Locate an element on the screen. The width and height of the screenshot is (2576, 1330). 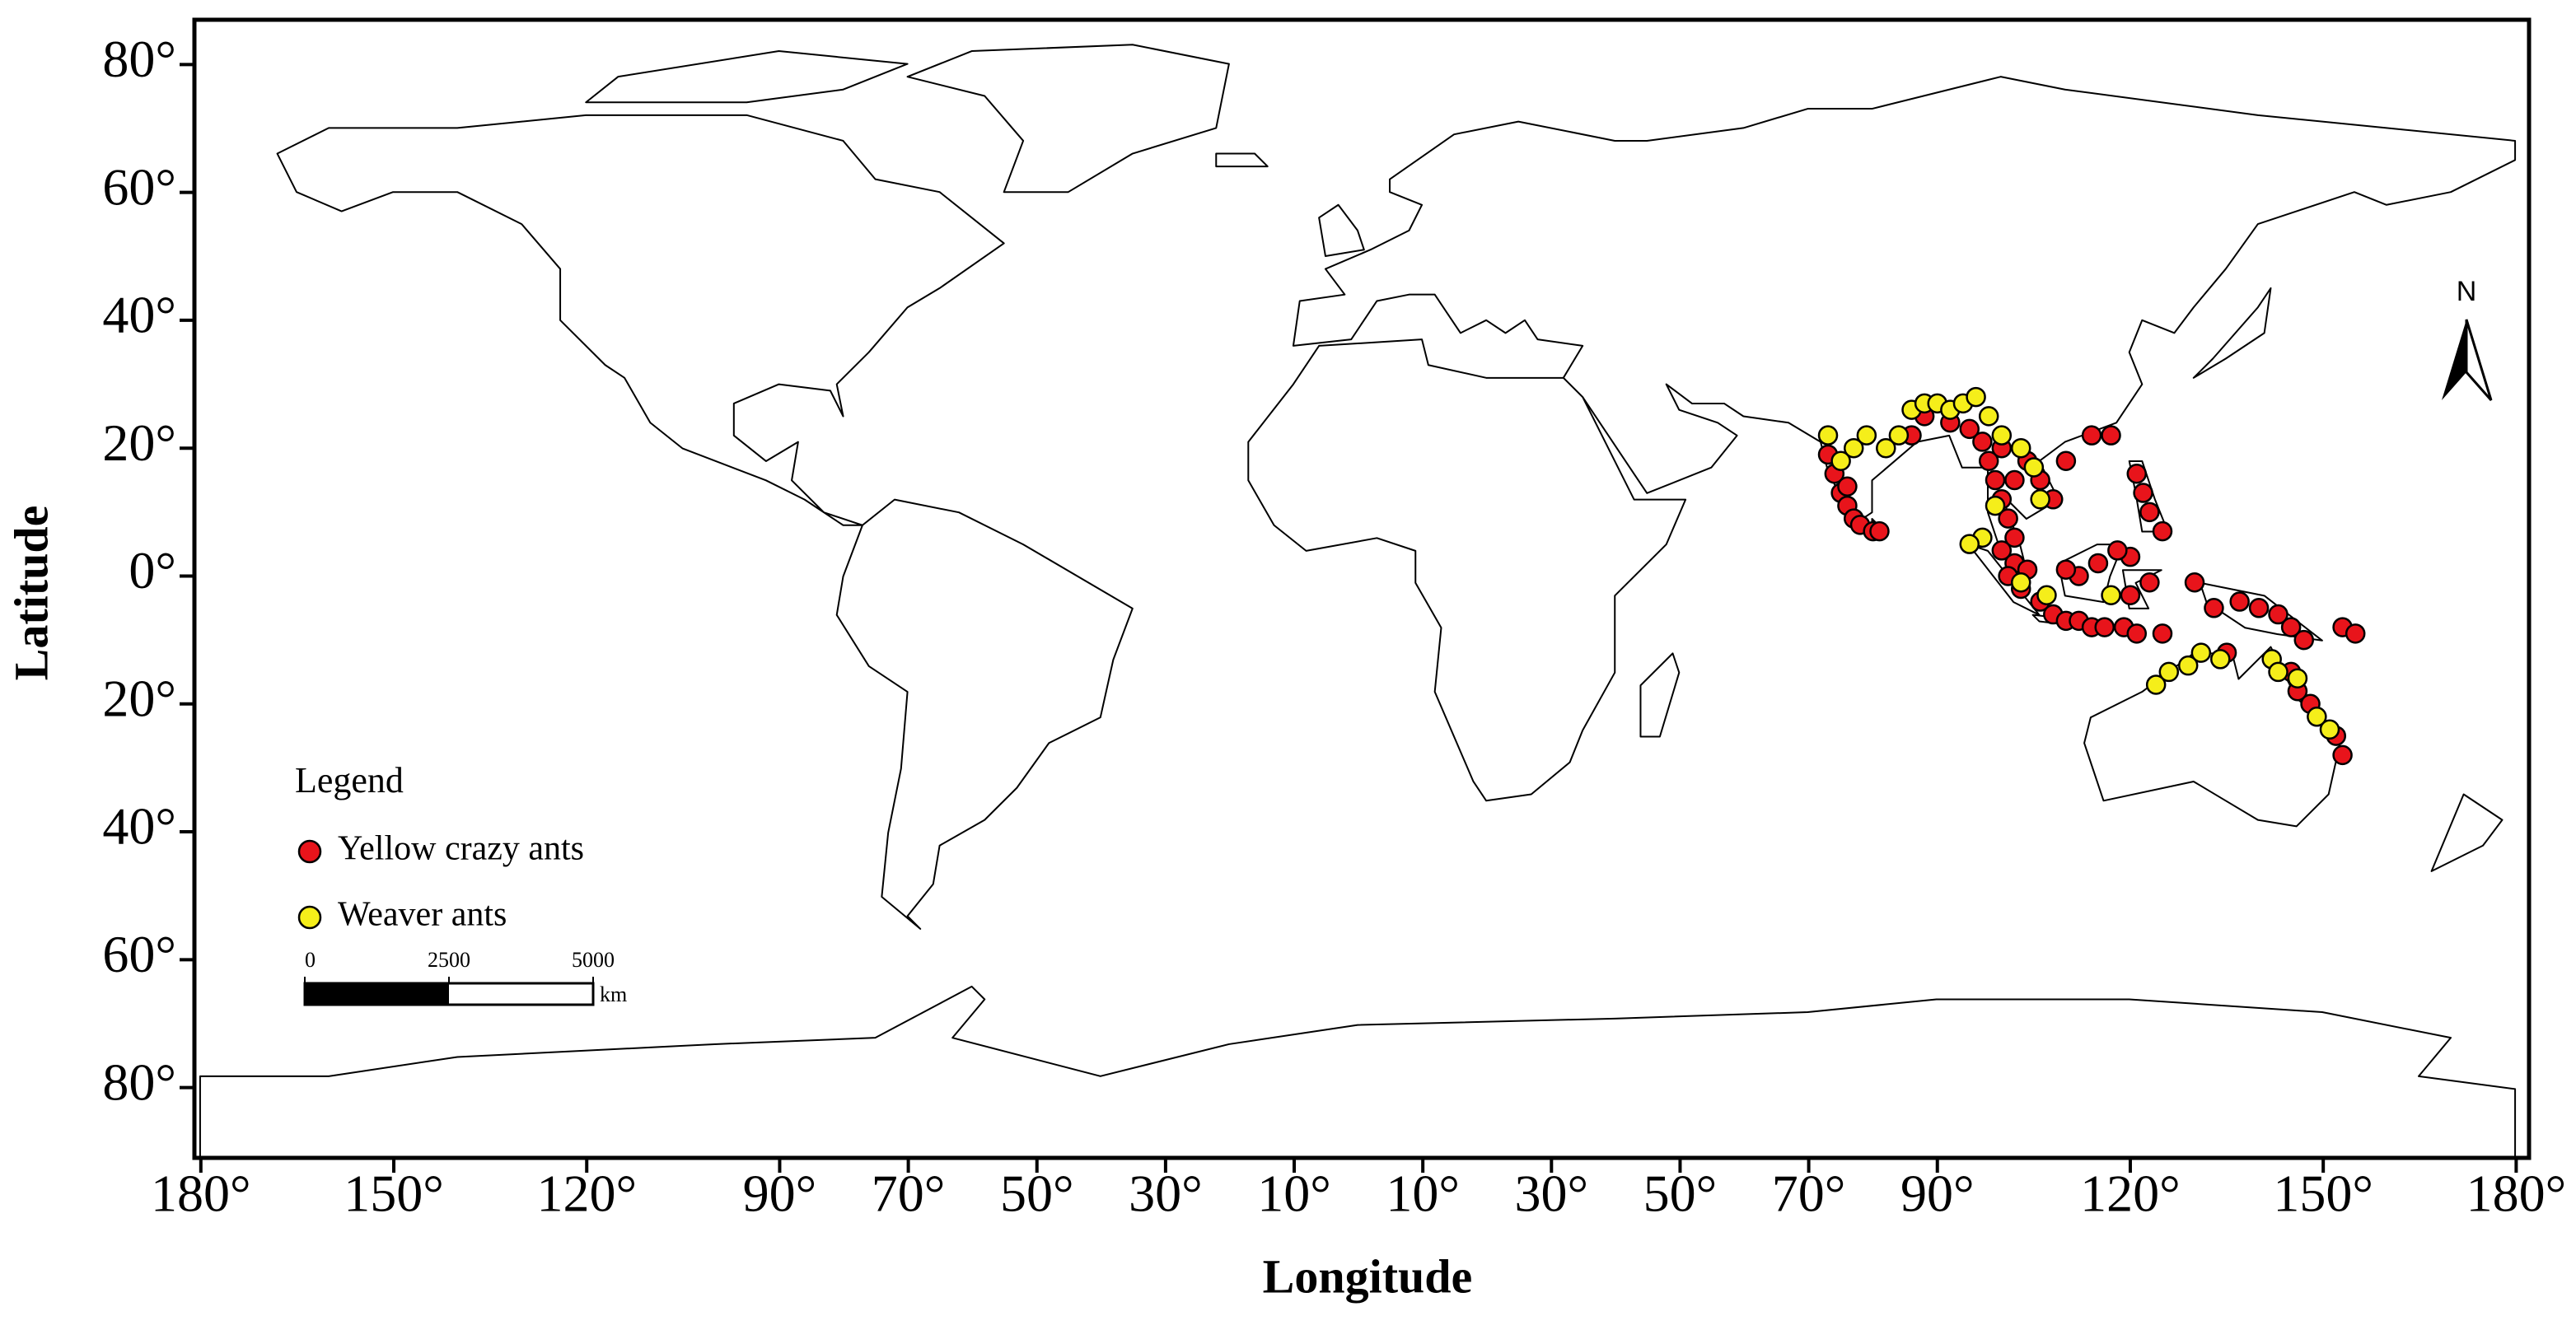
arctic-islands is located at coordinates (746, 76).